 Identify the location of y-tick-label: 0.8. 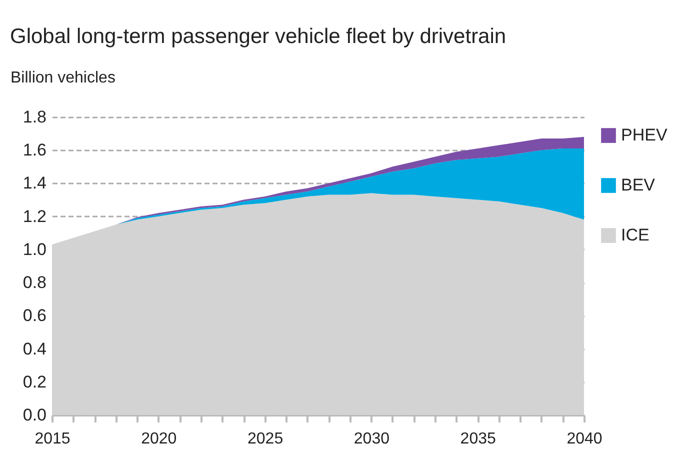
(34, 282).